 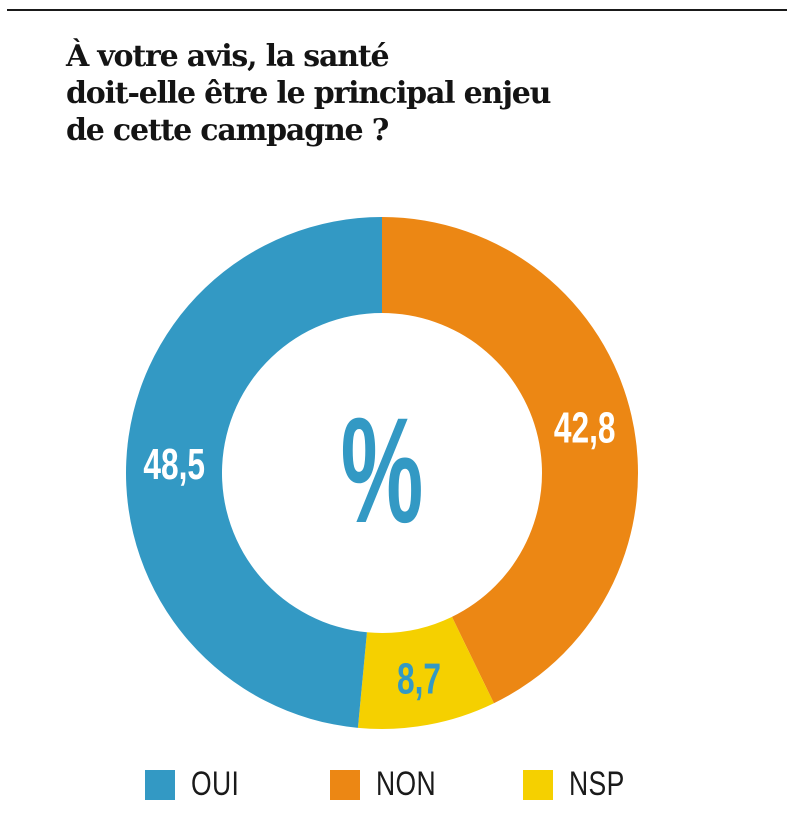 I want to click on legend: OUI NON NSP, so click(x=393, y=785).